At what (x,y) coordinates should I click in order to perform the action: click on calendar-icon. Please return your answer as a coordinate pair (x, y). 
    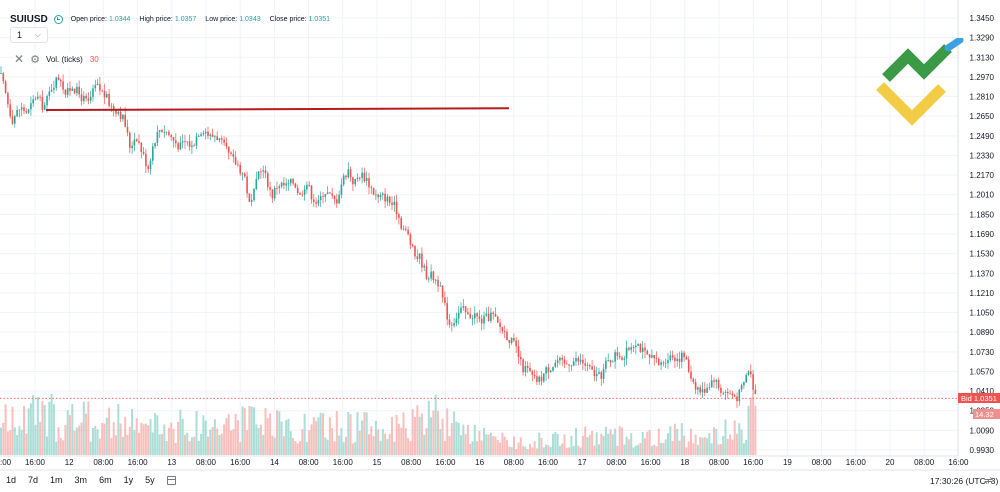
    Looking at the image, I should click on (171, 480).